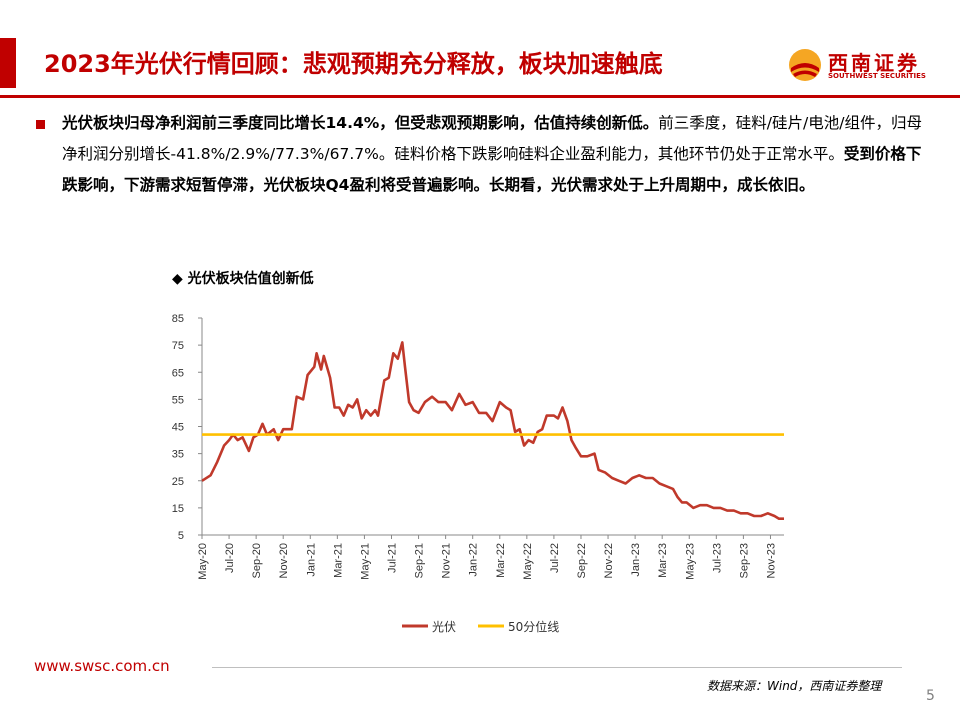 This screenshot has width=960, height=720. Describe the element at coordinates (690, 561) in the screenshot. I see `x-tick-label: May-23` at that location.